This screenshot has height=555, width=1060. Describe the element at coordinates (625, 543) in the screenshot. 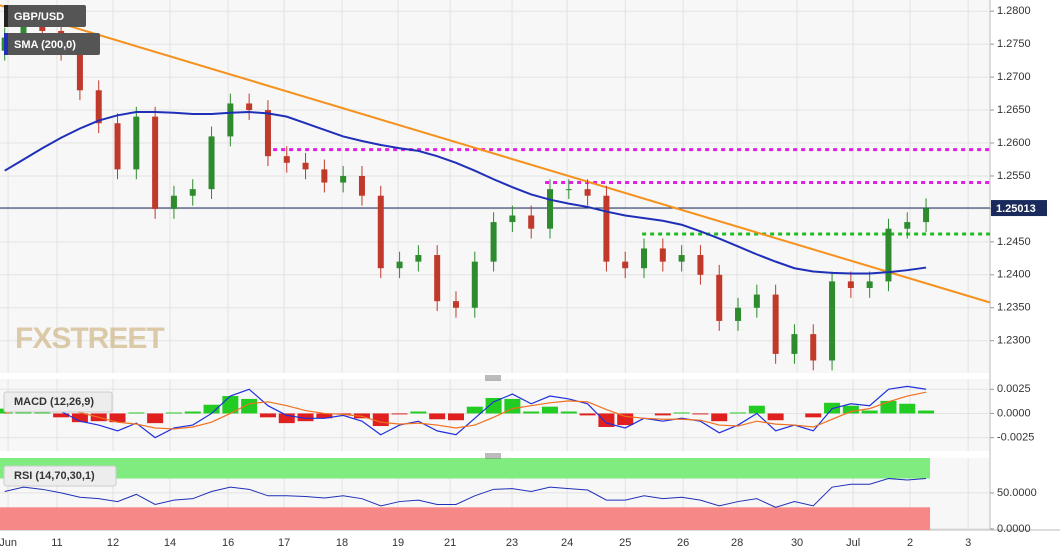

I see `x-tick-label: 25` at that location.